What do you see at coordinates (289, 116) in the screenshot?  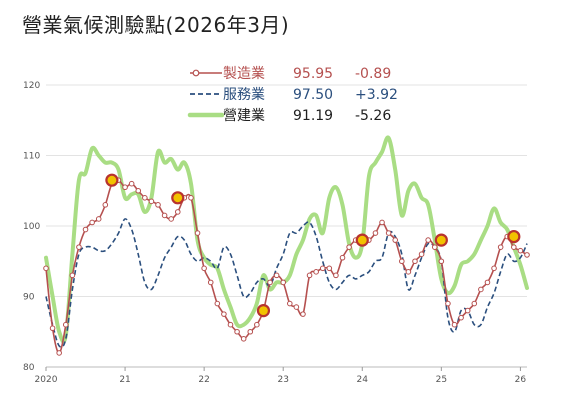 I see `legend-item: 營建業 91.19 -5.26` at bounding box center [289, 116].